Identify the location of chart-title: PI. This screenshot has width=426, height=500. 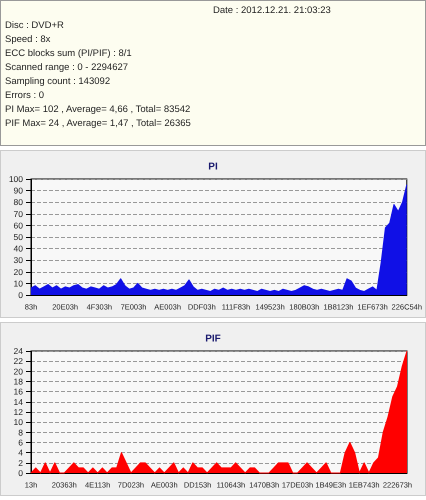
(213, 167).